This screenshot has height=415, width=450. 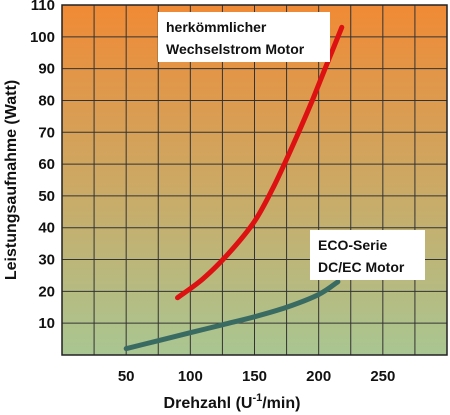 What do you see at coordinates (46, 260) in the screenshot?
I see `y-tick-label: 30` at bounding box center [46, 260].